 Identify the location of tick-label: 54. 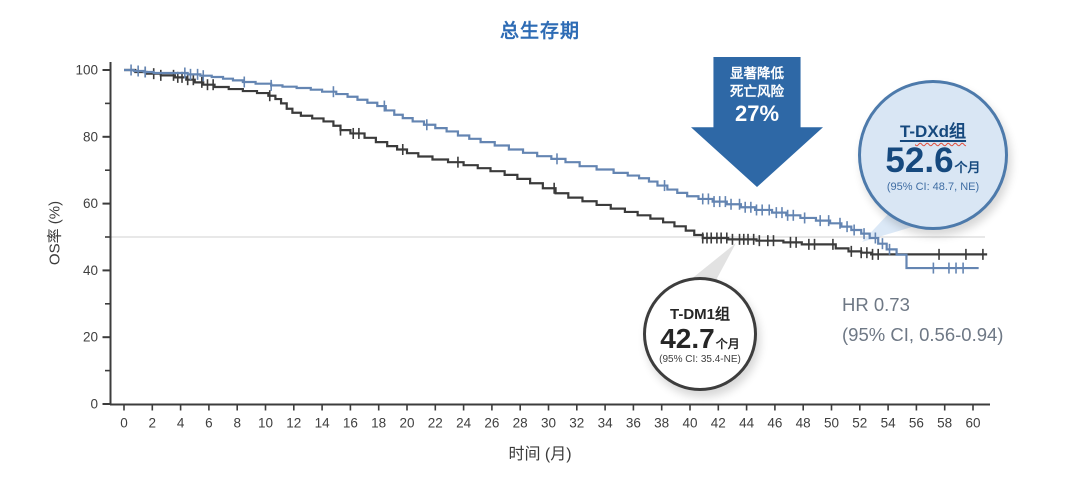
(889, 423).